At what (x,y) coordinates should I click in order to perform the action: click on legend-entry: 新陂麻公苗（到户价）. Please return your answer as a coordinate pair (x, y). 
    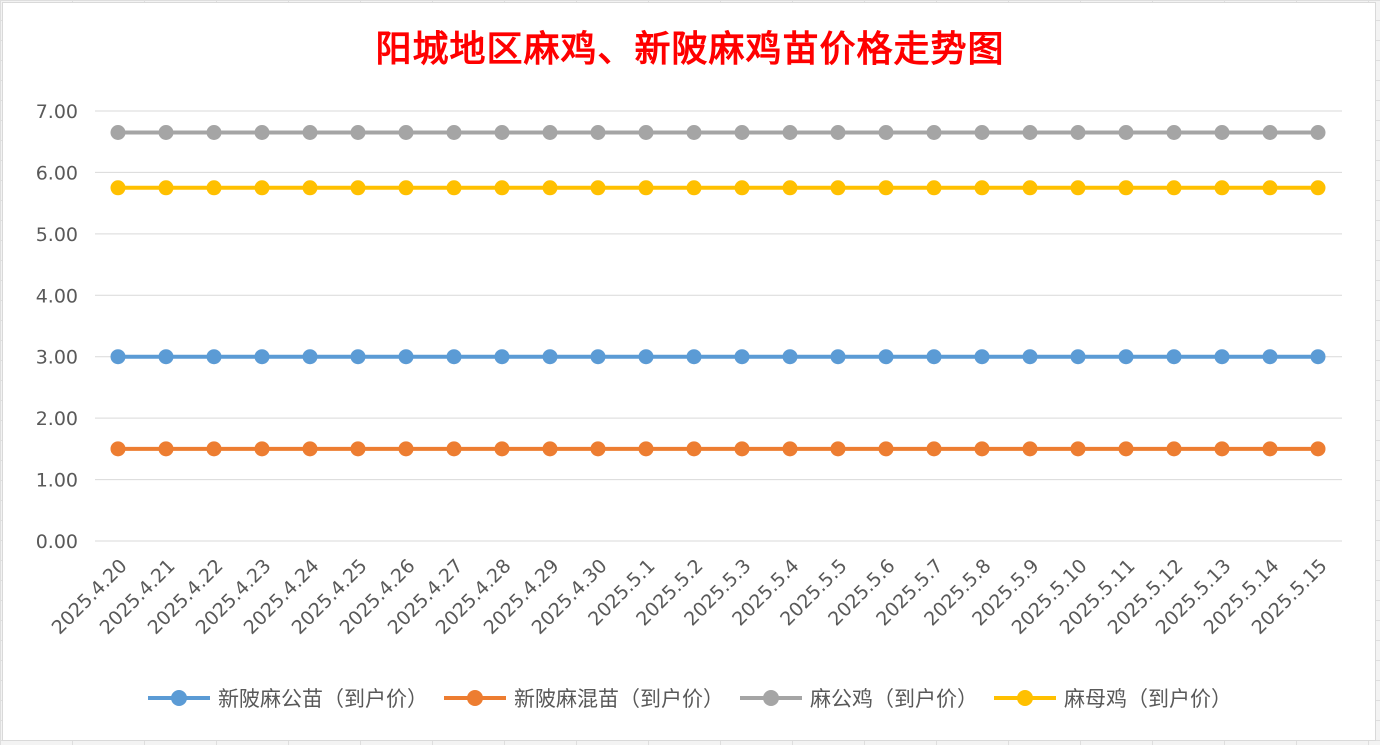
    Looking at the image, I should click on (288, 698).